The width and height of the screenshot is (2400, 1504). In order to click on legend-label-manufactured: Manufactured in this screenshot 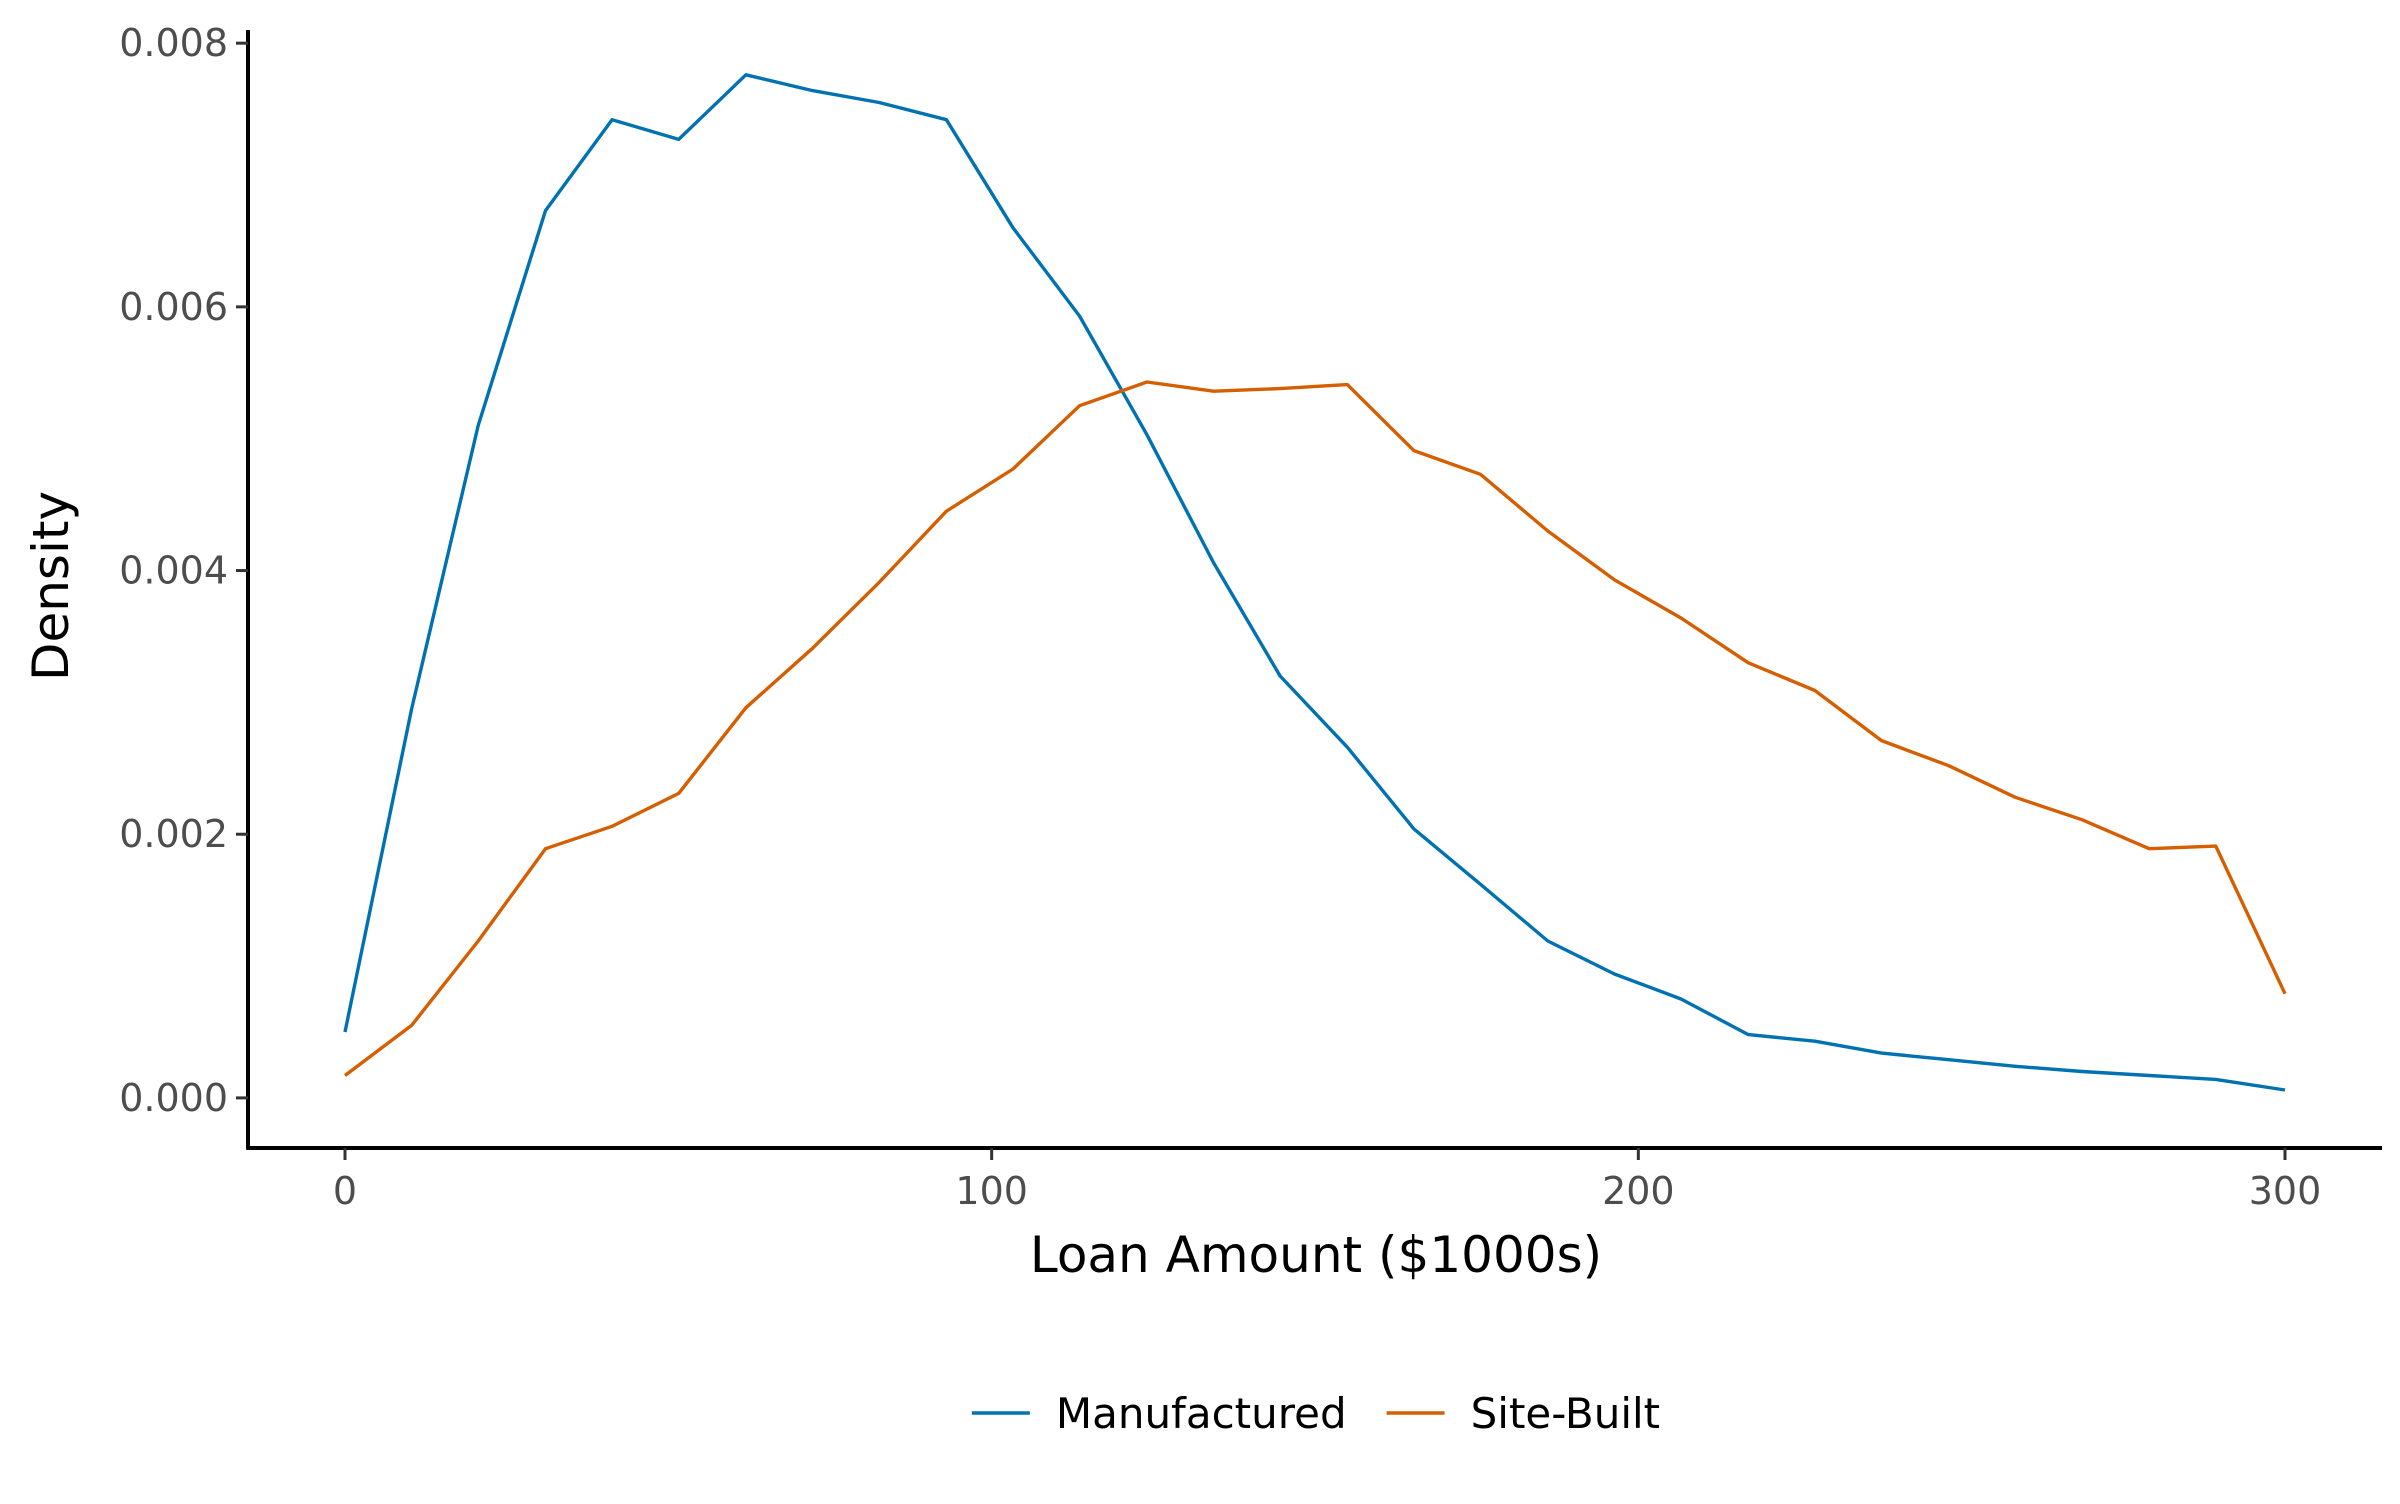, I will do `click(1201, 1413)`.